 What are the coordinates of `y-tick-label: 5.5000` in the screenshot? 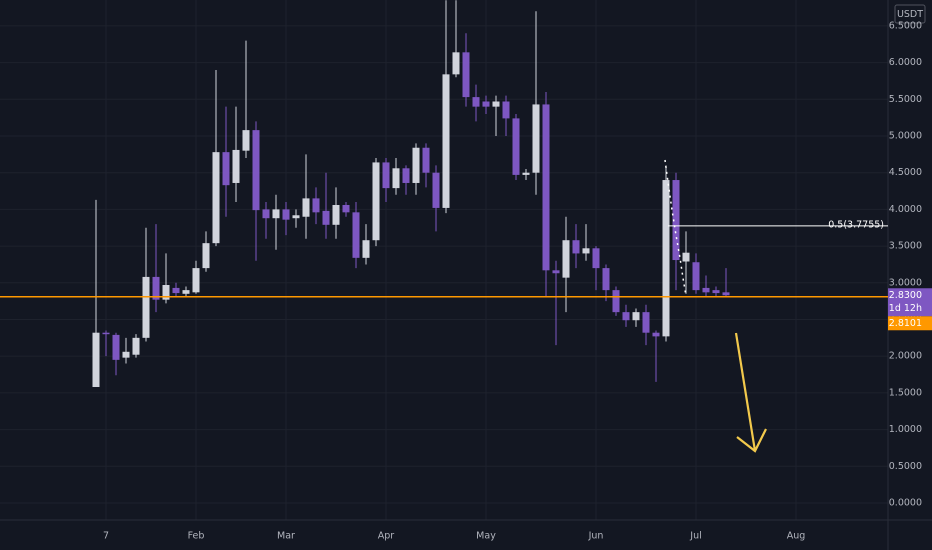 It's located at (905, 99).